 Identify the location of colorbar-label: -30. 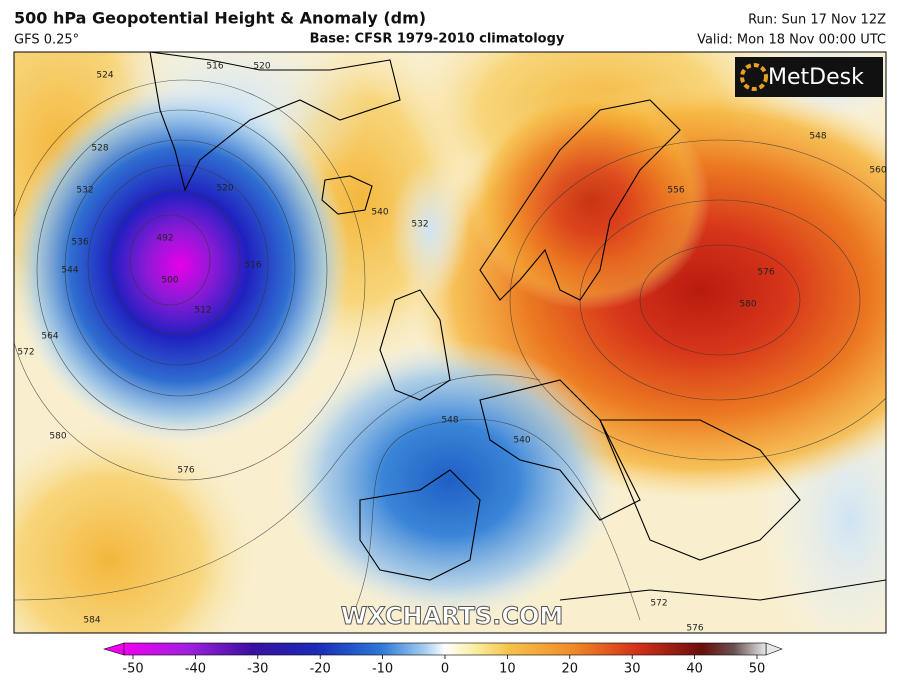
(257, 669).